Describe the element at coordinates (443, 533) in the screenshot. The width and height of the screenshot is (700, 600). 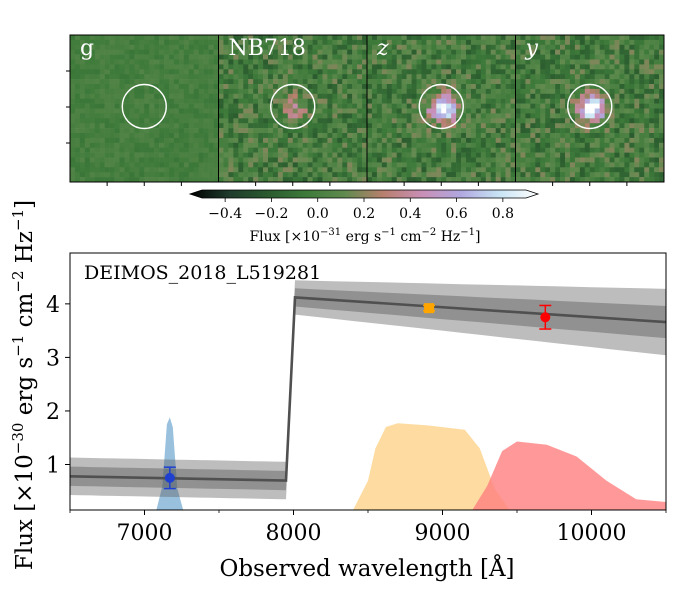
I see `x-tick-label: 9000` at that location.